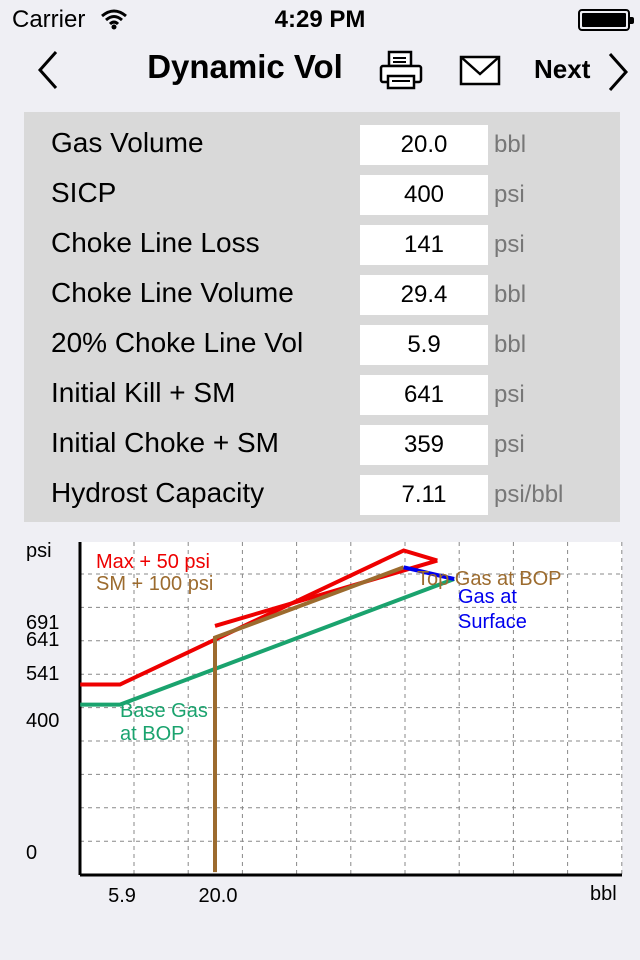 The image size is (640, 960). Describe the element at coordinates (424, 245) in the screenshot. I see `choke-line-loss-field` at that location.